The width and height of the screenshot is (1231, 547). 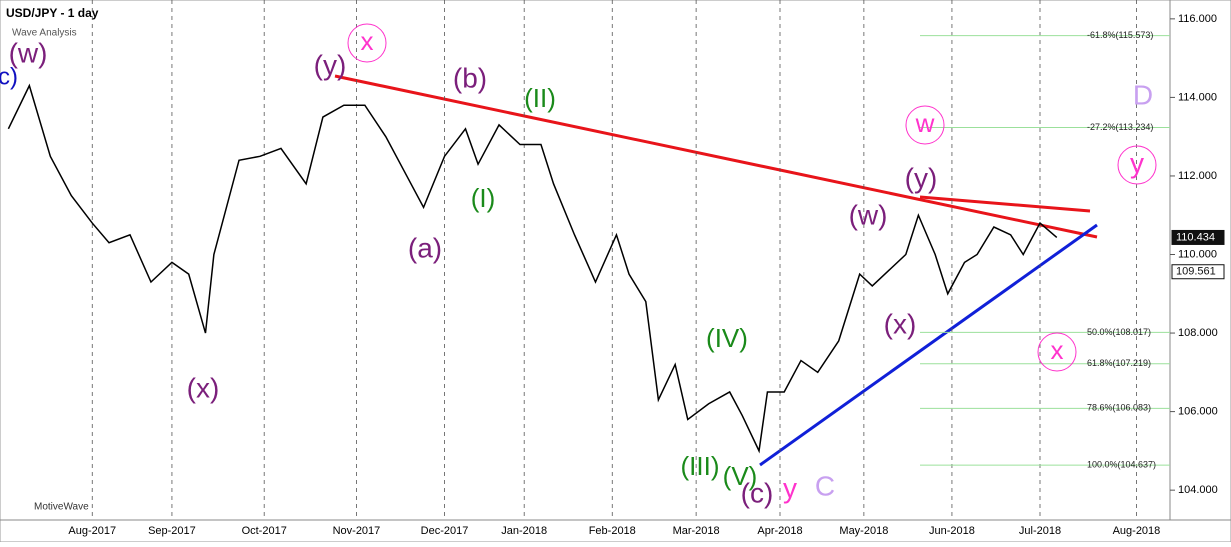 I want to click on wave-label: (c), so click(x=757, y=492).